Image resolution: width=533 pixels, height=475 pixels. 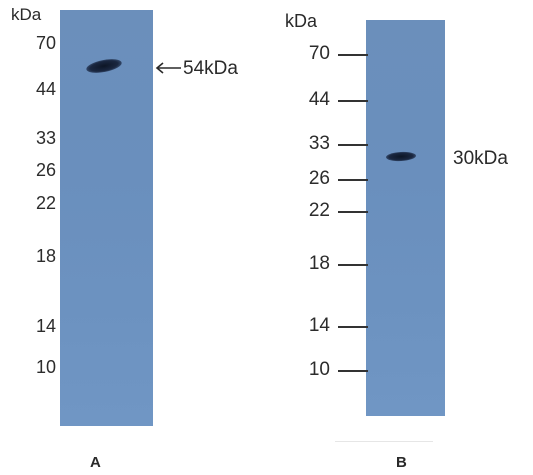 I want to click on panel-letter-b: B, so click(x=401, y=462).